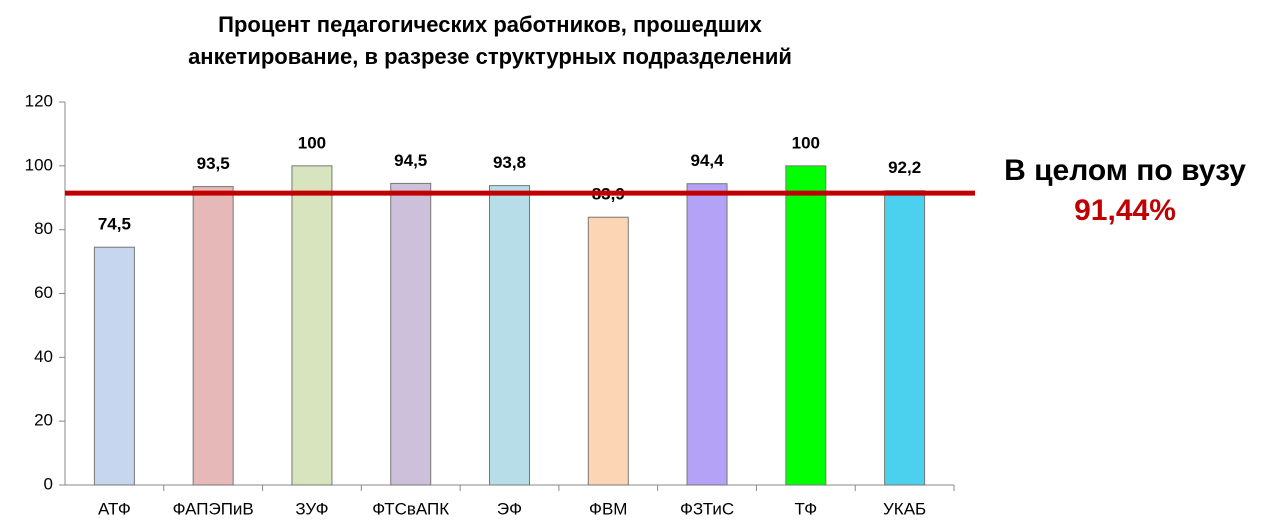 This screenshot has height=522, width=1270. Describe the element at coordinates (707, 508) in the screenshot. I see `x-tick-label: ФЗТиС` at that location.